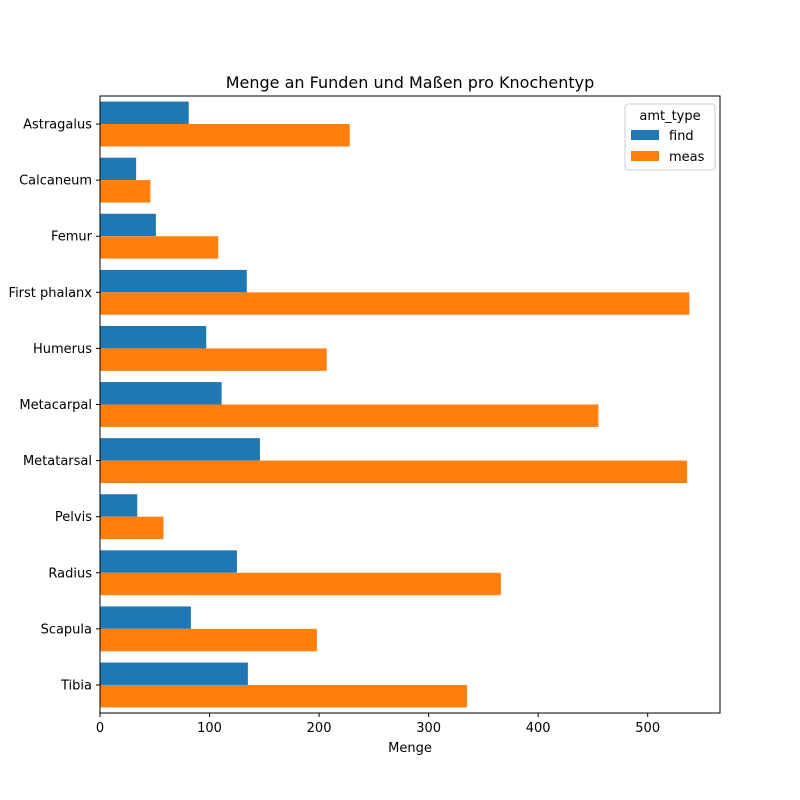 This screenshot has height=800, width=800. What do you see at coordinates (213, 359) in the screenshot?
I see `bar-meas-humerus` at bounding box center [213, 359].